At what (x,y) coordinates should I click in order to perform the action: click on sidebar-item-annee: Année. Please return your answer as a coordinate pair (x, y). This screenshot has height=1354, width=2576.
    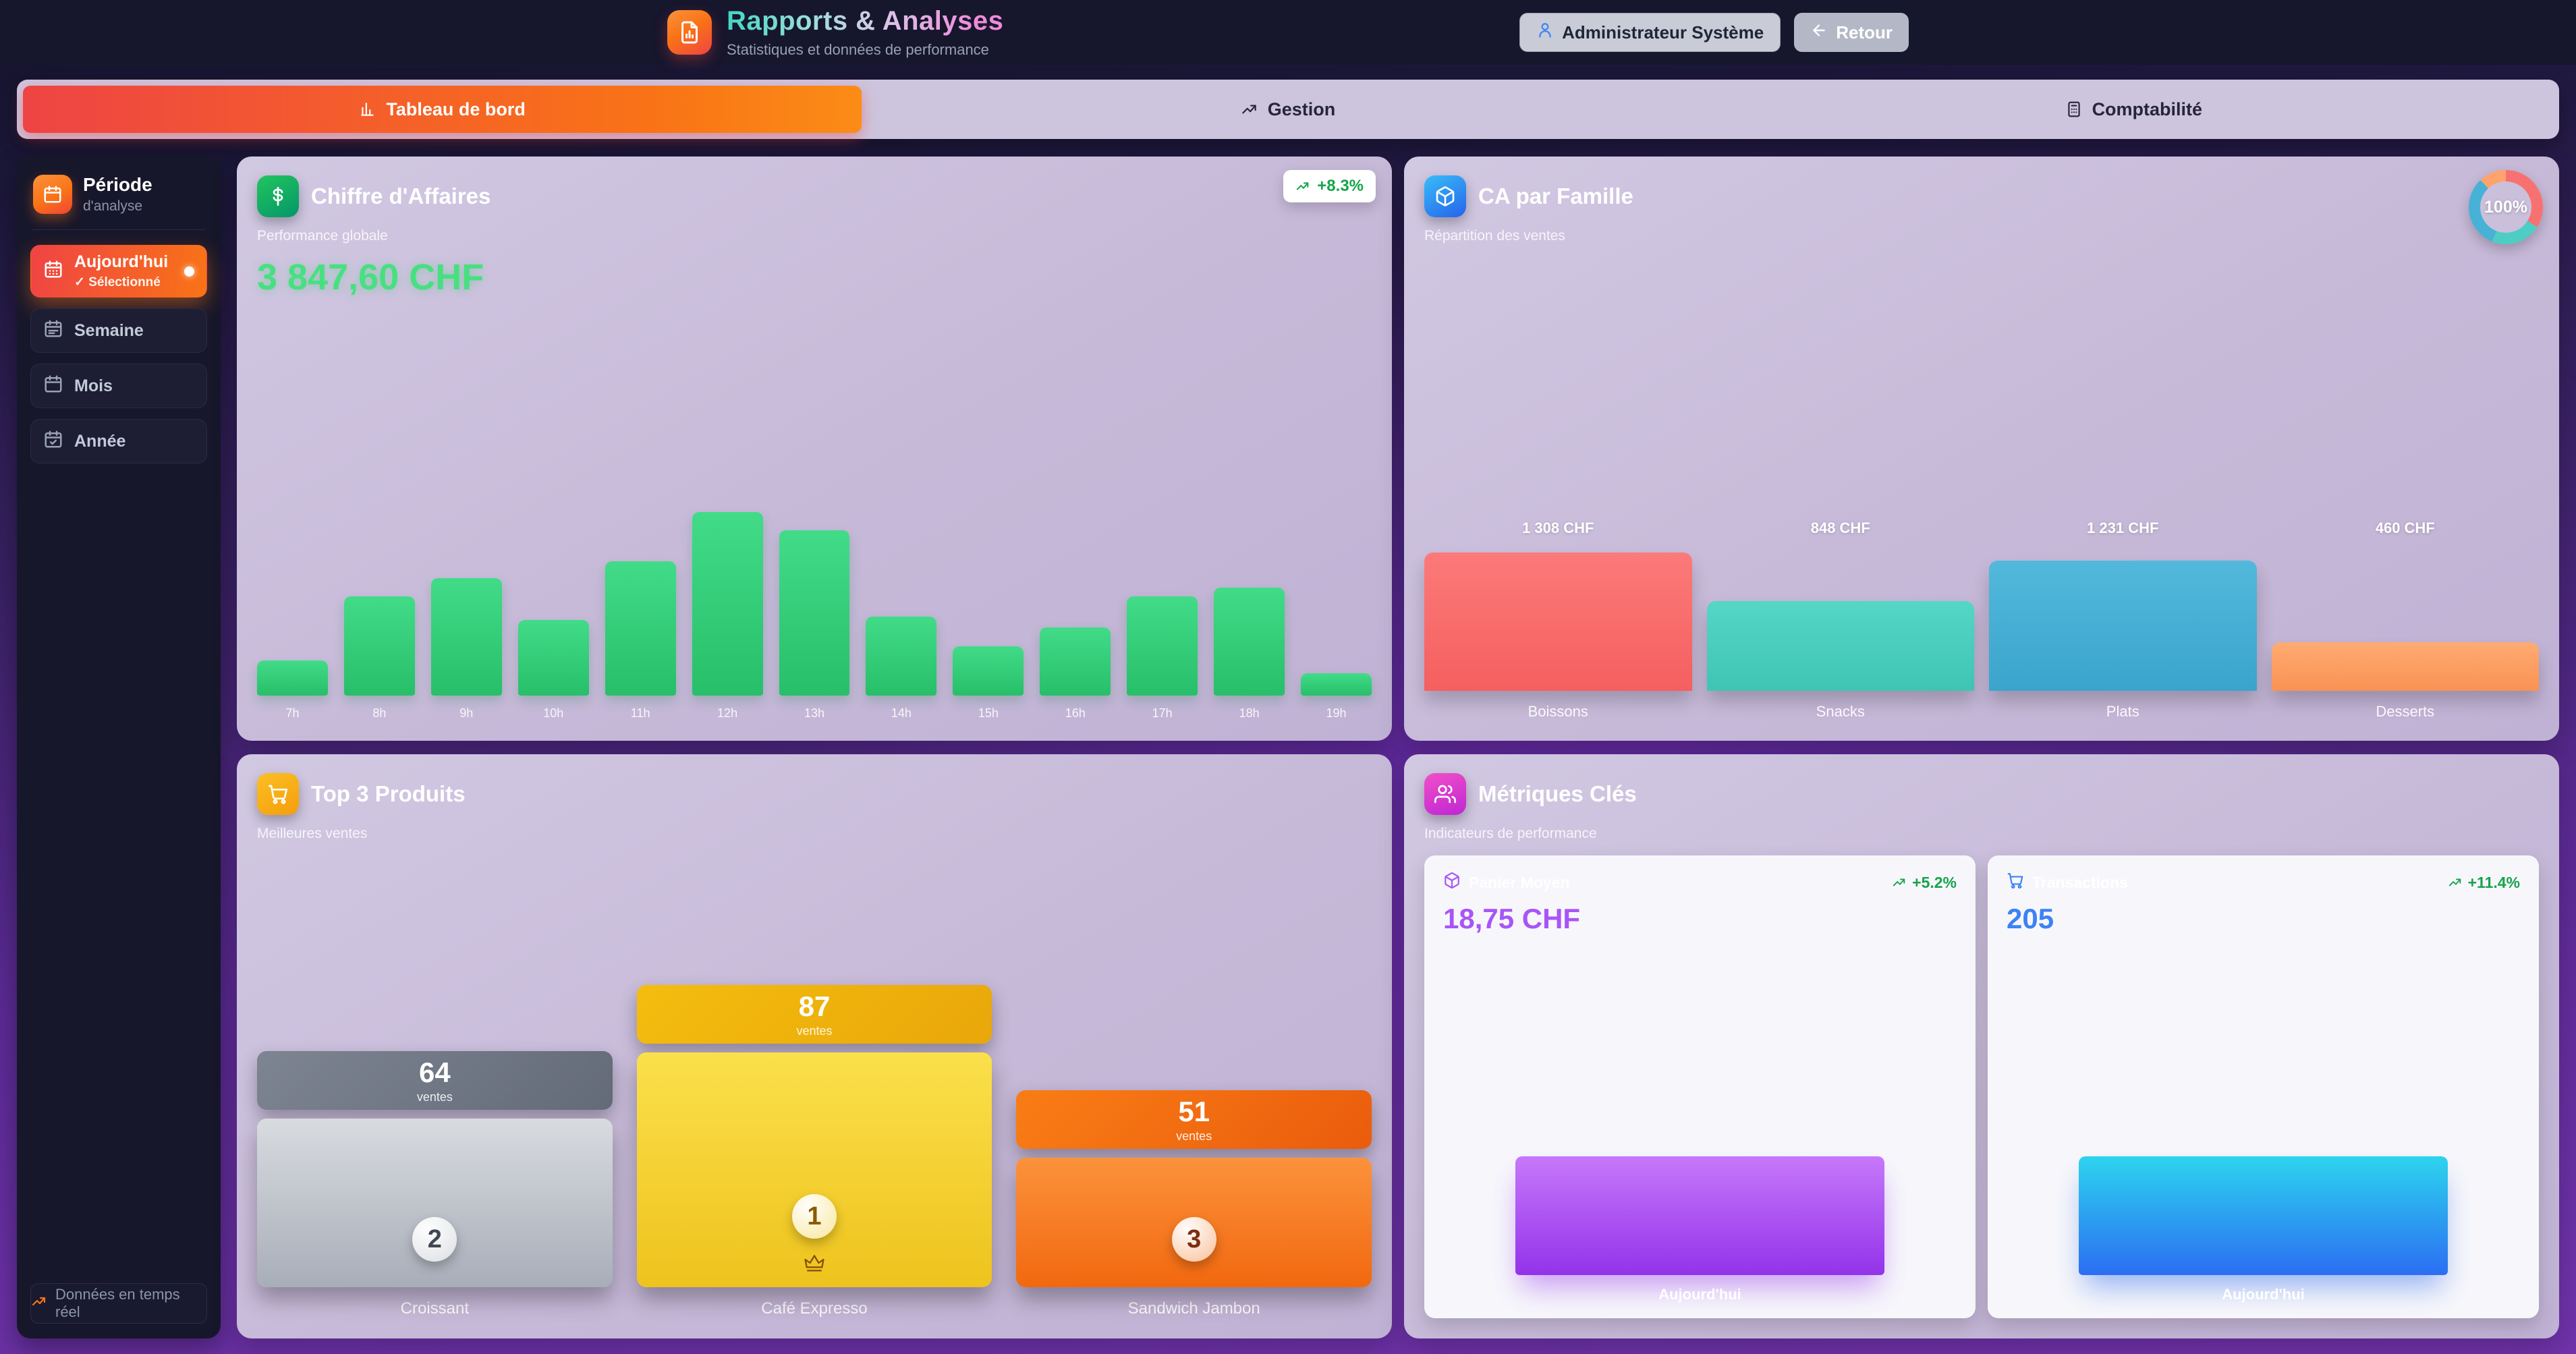
    Looking at the image, I should click on (118, 441).